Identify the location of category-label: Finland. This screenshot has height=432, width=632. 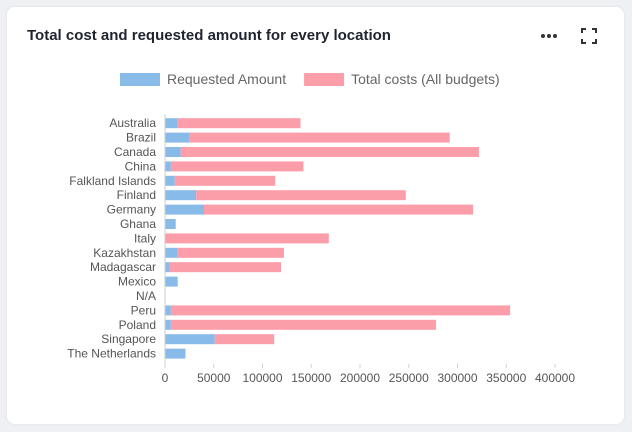
(136, 195).